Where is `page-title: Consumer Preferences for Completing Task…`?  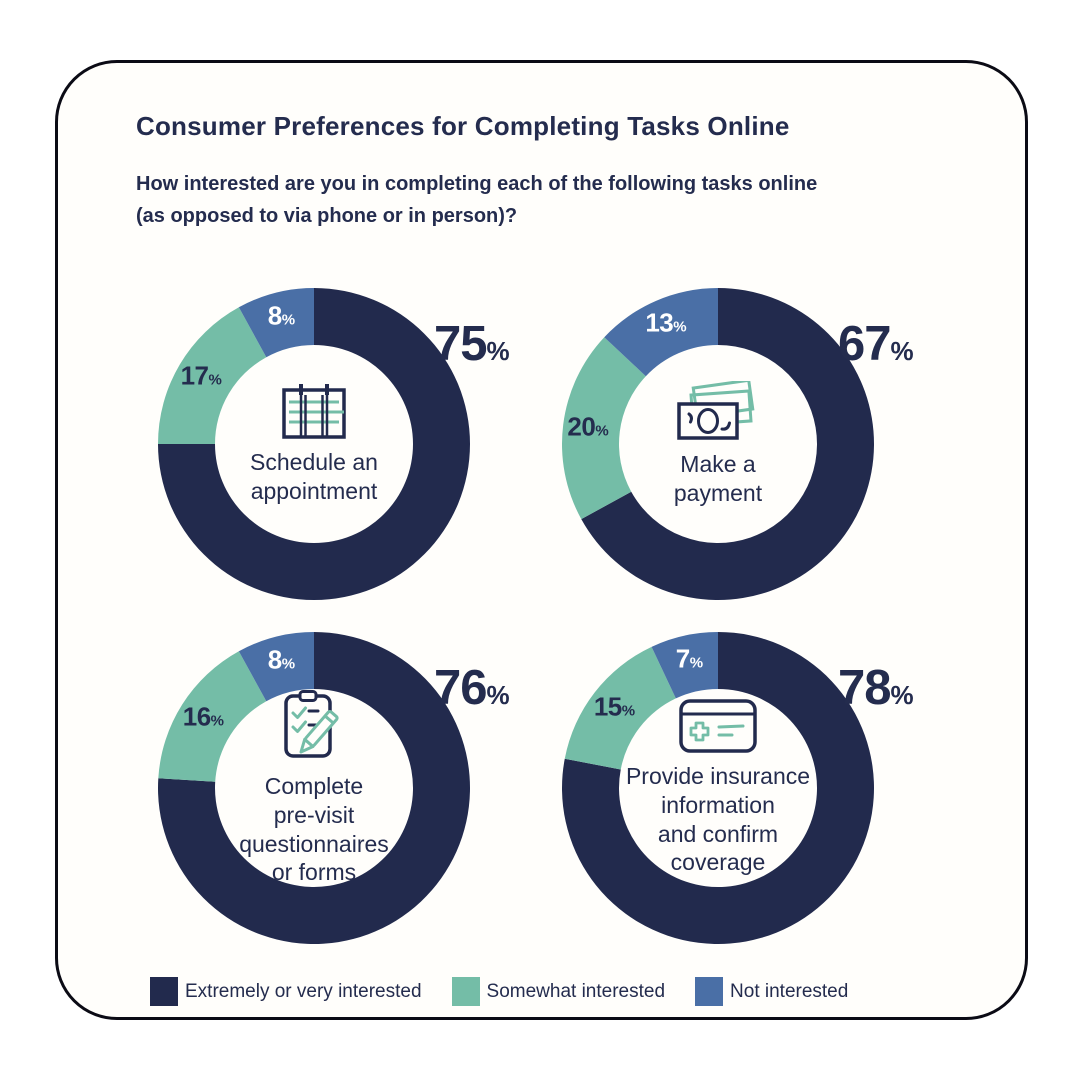 page-title: Consumer Preferences for Completing Task… is located at coordinates (463, 126).